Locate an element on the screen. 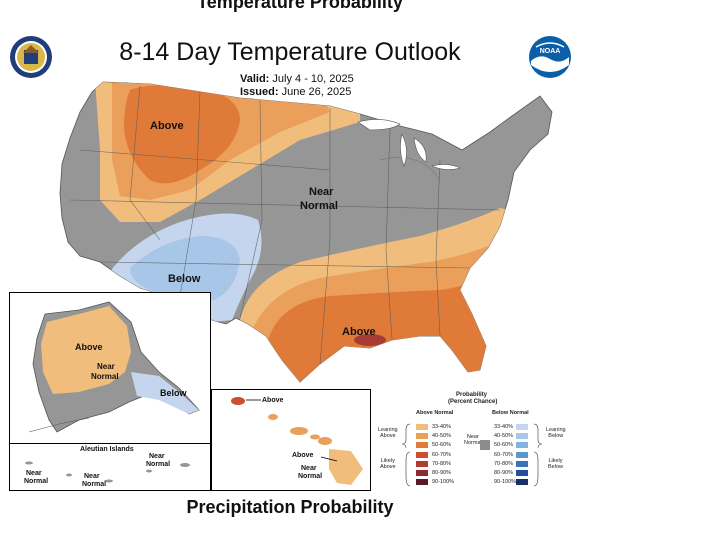 Image resolution: width=719 pixels, height=534 pixels. hawaii-above-label-2: Above is located at coordinates (303, 455).